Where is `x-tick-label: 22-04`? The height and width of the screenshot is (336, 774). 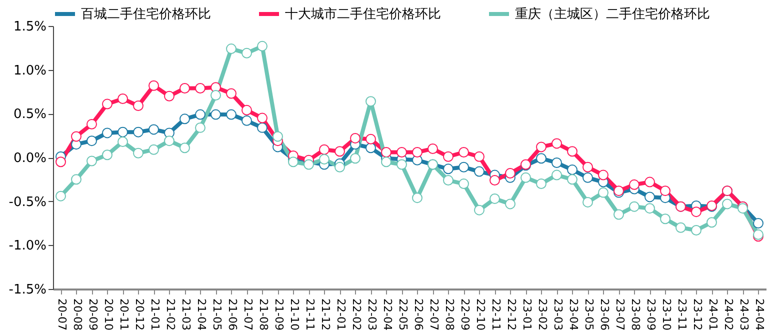 x-tick-label: 22-04 is located at coordinates (387, 314).